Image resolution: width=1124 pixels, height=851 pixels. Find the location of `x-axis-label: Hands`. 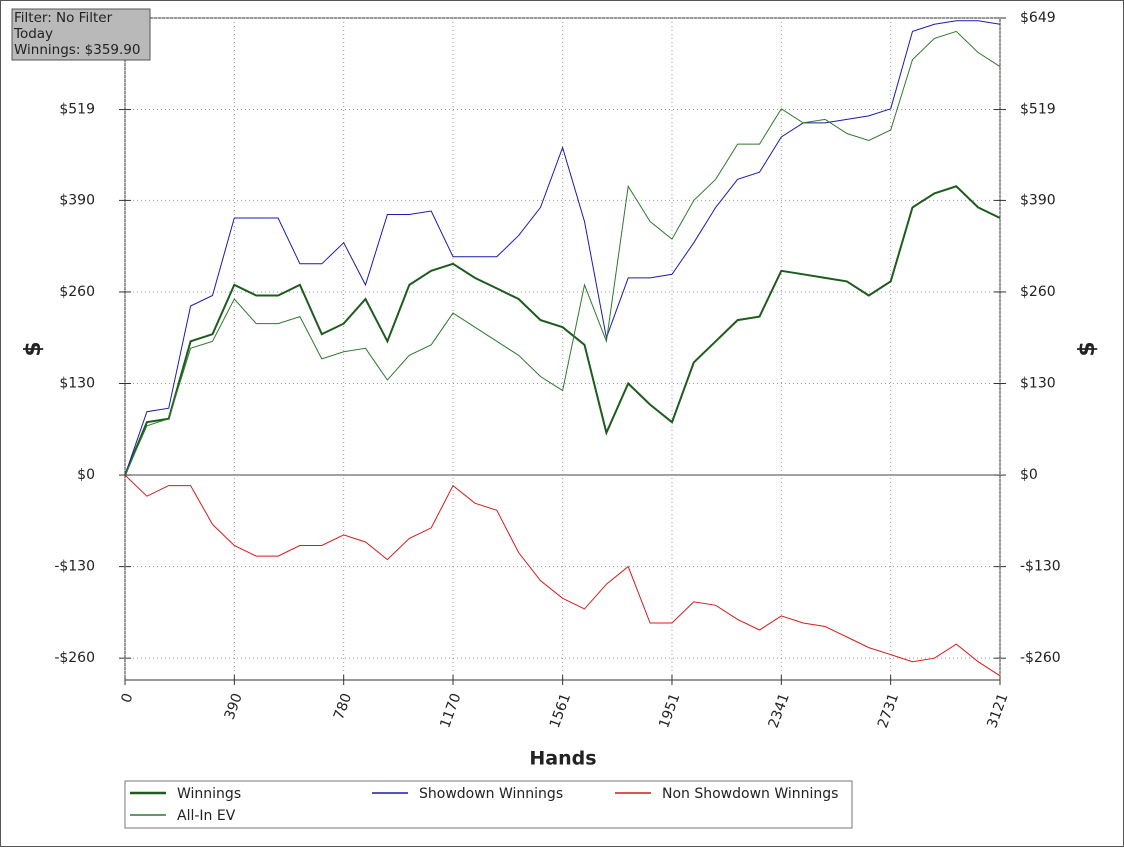

x-axis-label: Hands is located at coordinates (562, 759).